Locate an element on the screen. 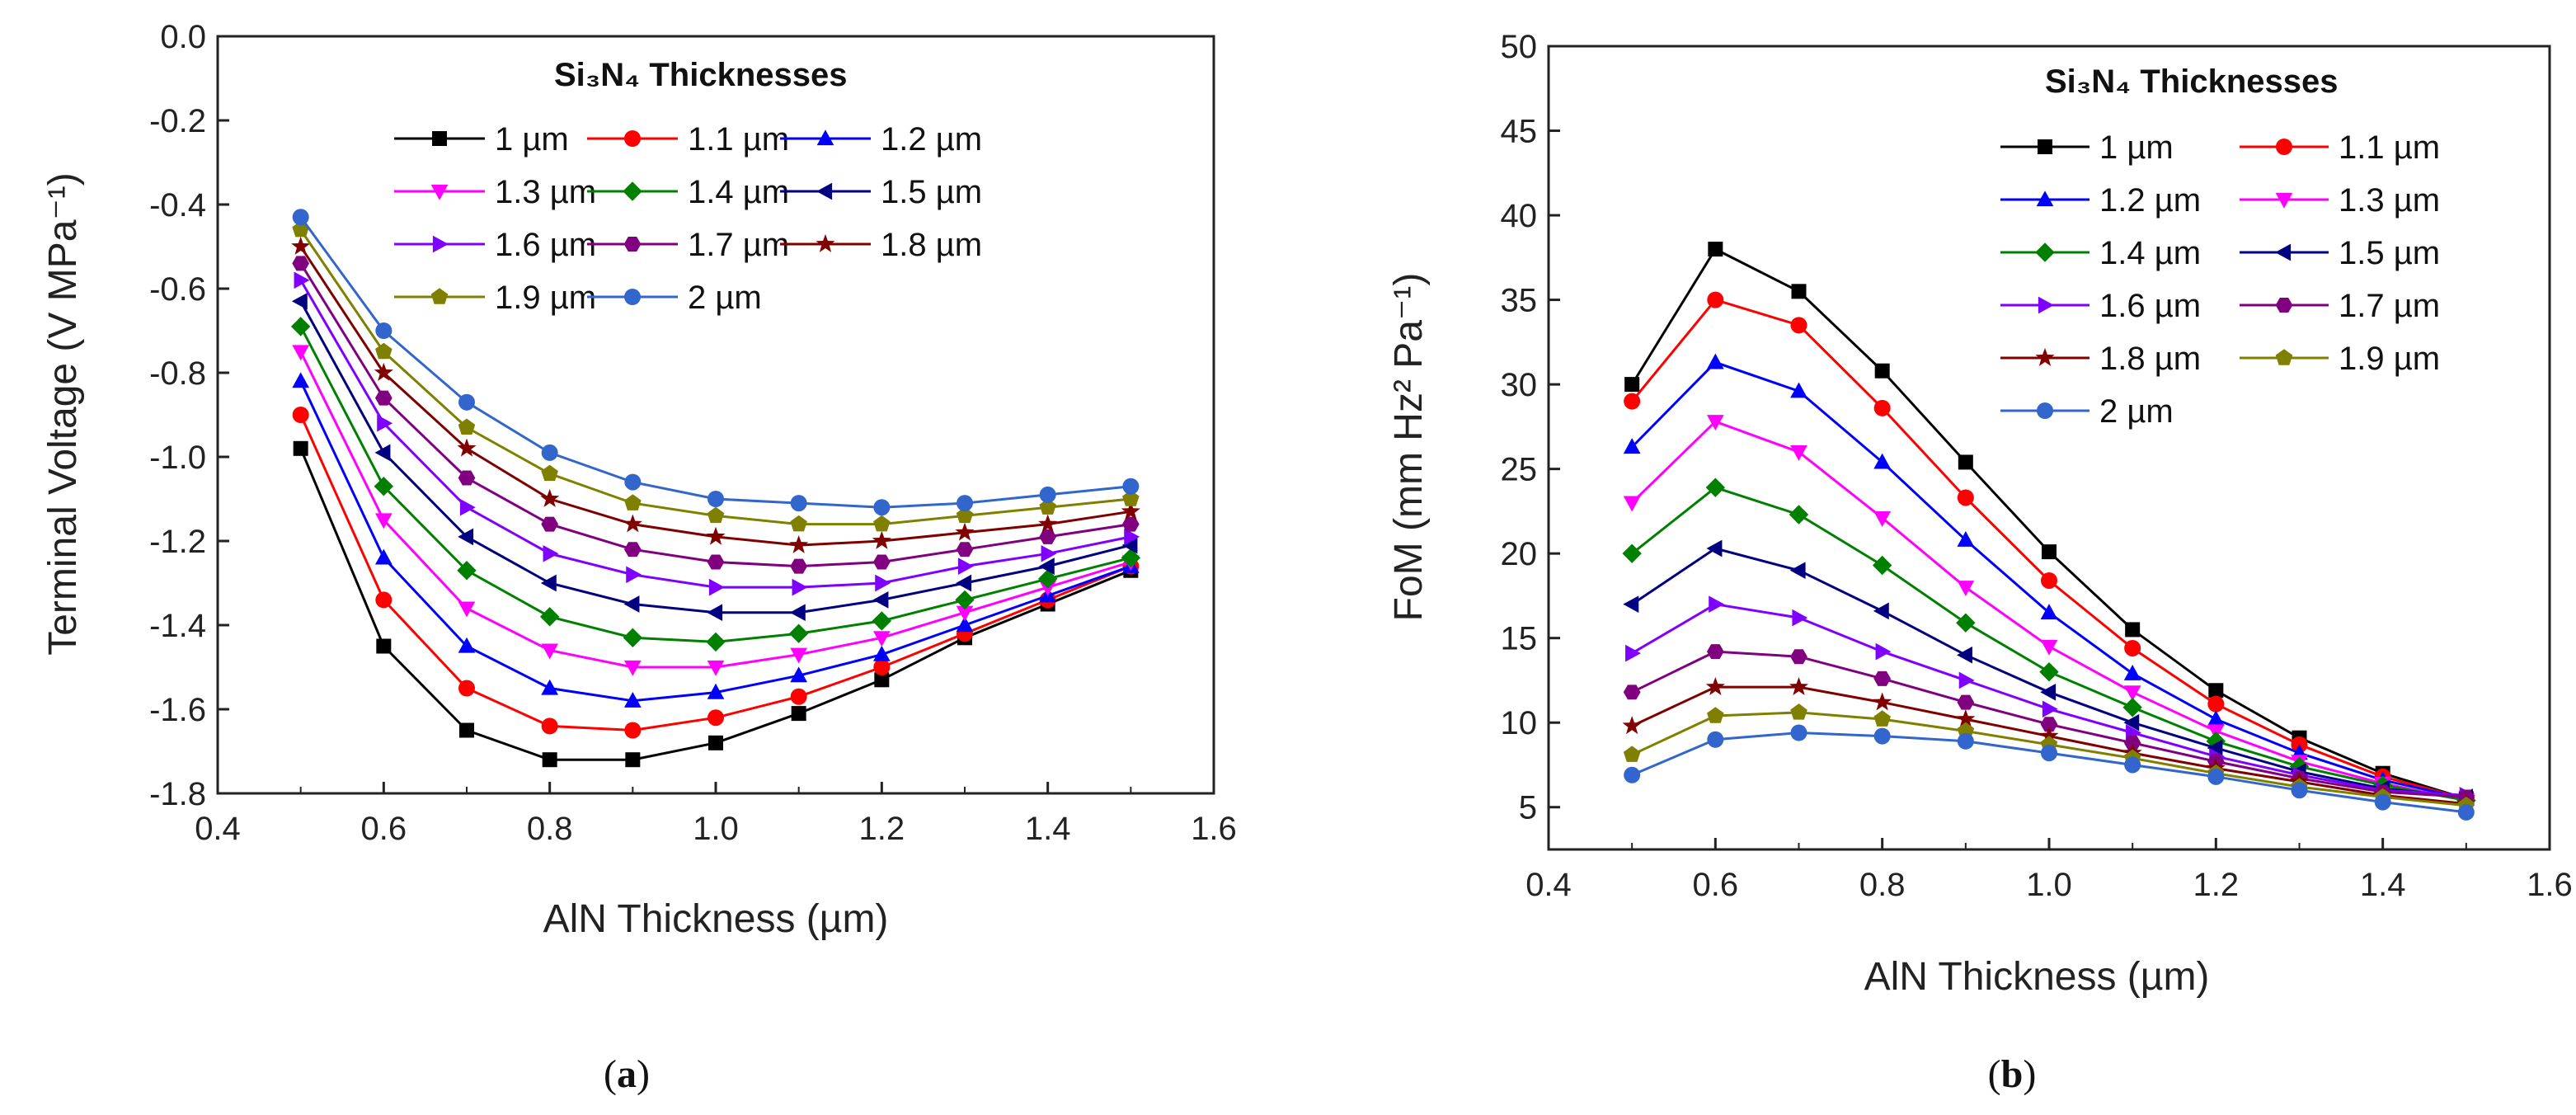  legend-label: 1.8 µm is located at coordinates (2150, 359).